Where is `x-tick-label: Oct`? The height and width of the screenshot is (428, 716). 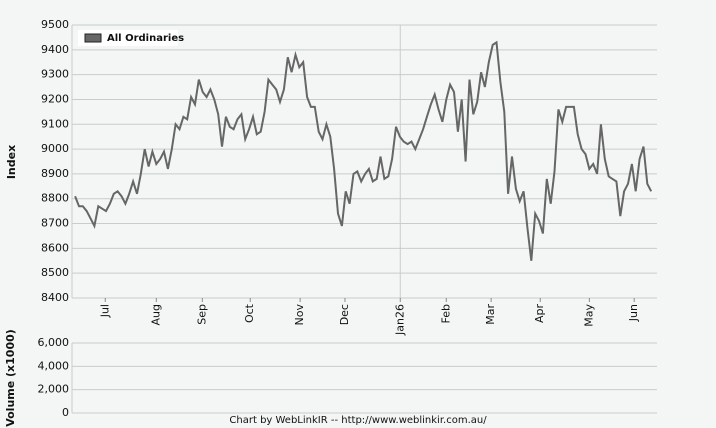
x-tick-label: Oct is located at coordinates (249, 313).